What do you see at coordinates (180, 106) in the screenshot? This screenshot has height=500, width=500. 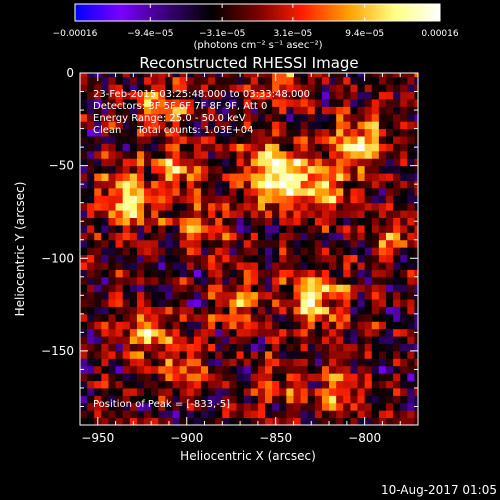 I see `detectors-line: Detectors: 3F 5F 6F 7F 8F 9F, Att 0` at bounding box center [180, 106].